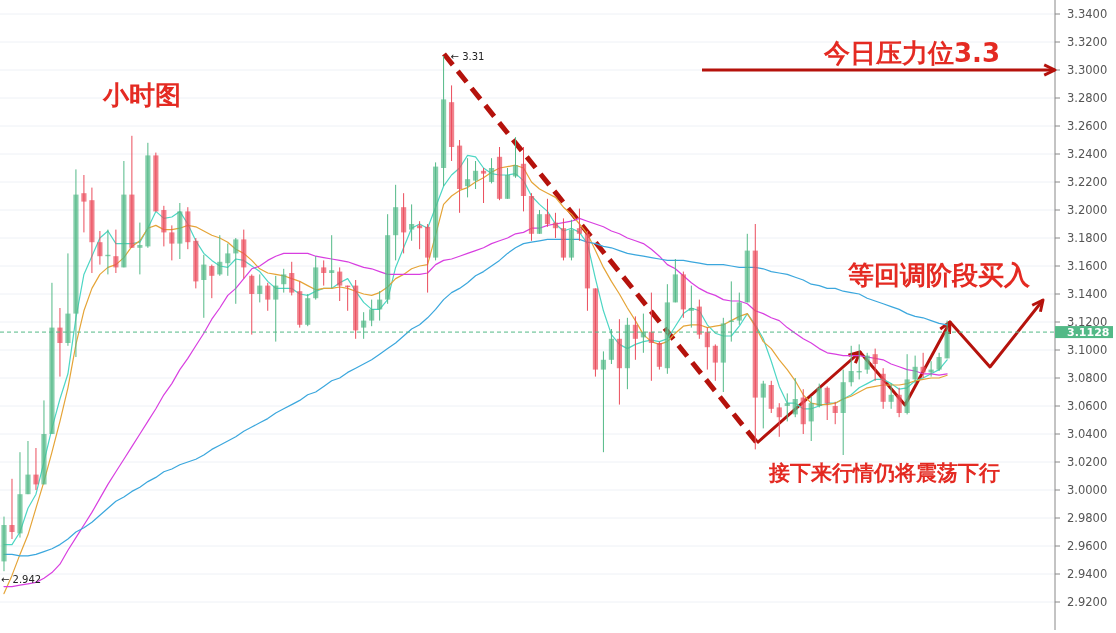 The image size is (1116, 633). What do you see at coordinates (1087, 97) in the screenshot?
I see `y-tick-label: 3.2800` at bounding box center [1087, 97].